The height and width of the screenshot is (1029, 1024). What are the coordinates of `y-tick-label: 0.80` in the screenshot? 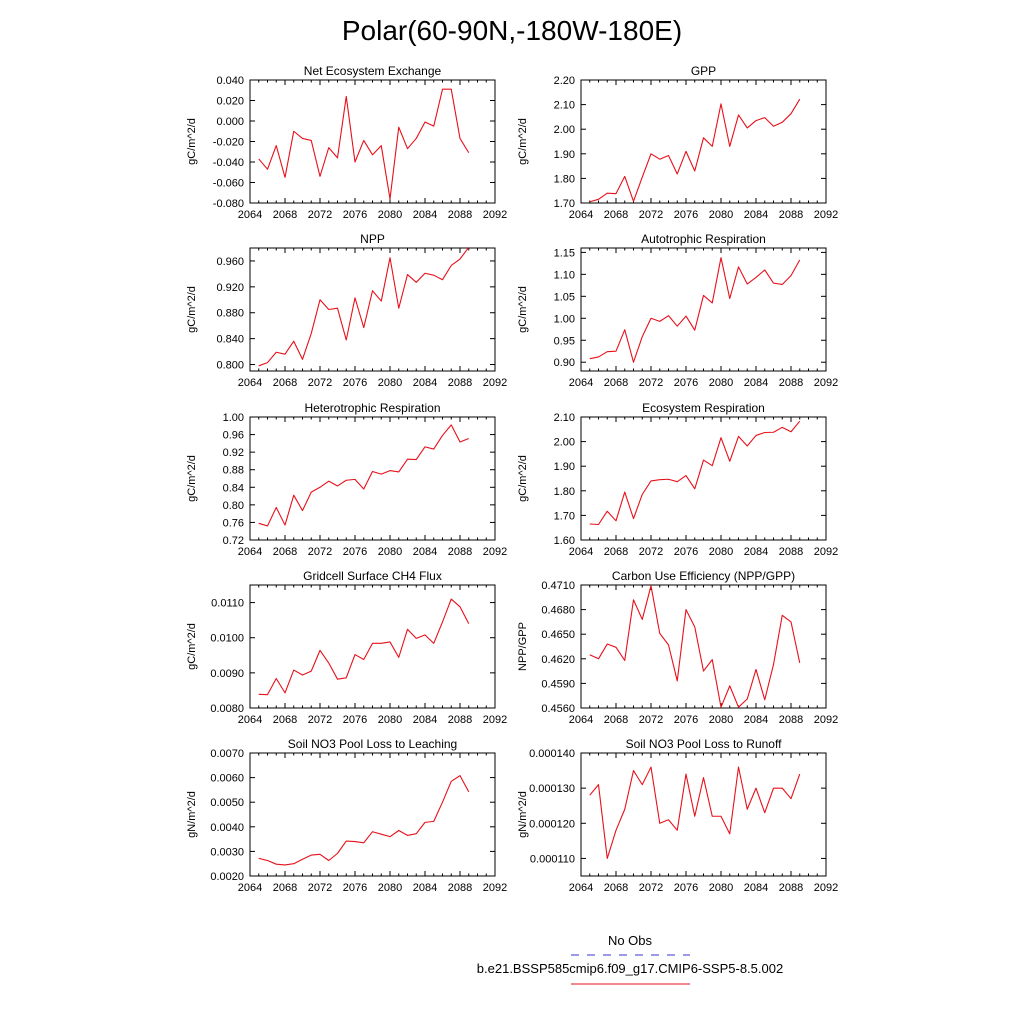 It's located at (233, 506).